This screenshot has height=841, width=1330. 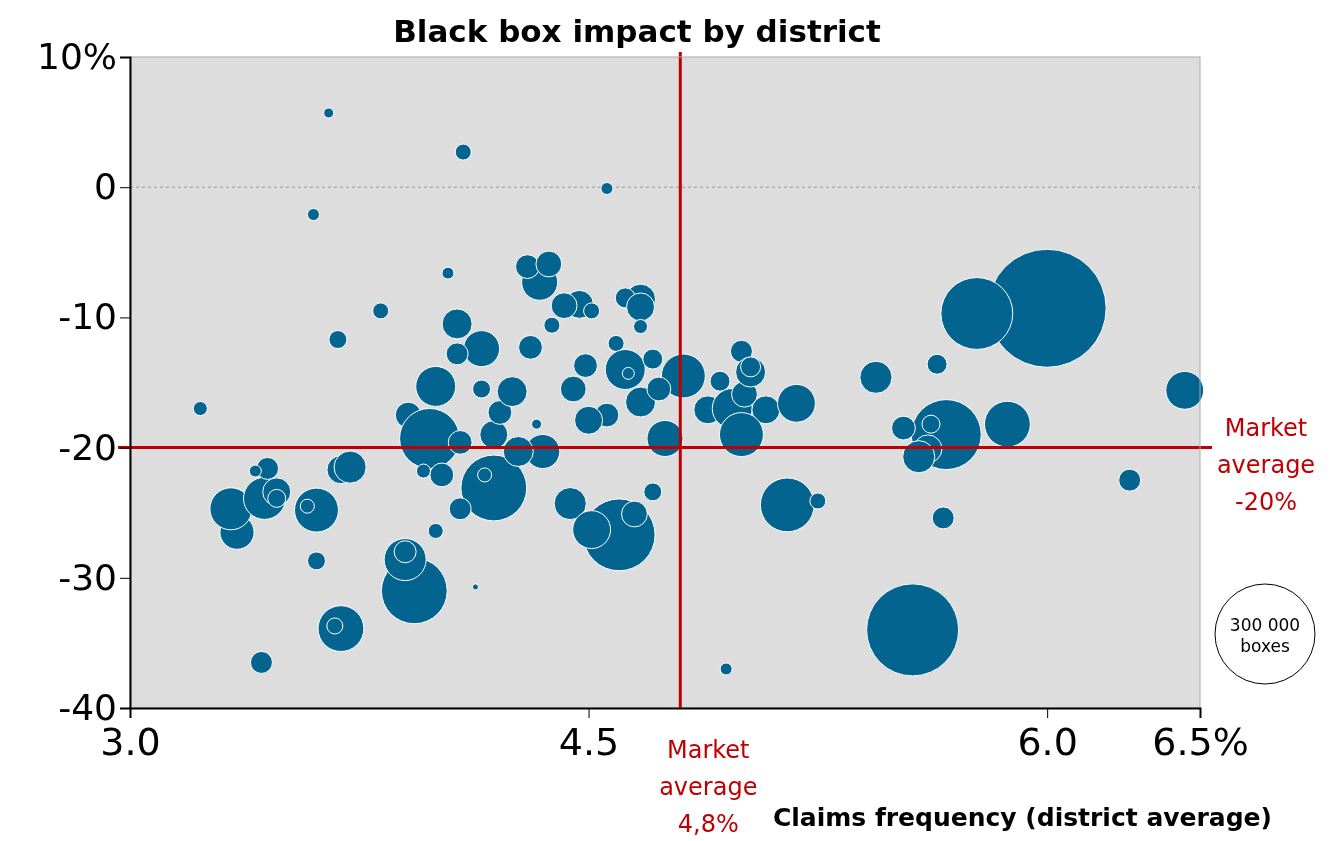 I want to click on ref-line-label: Market average 4,8%, so click(x=708, y=787).